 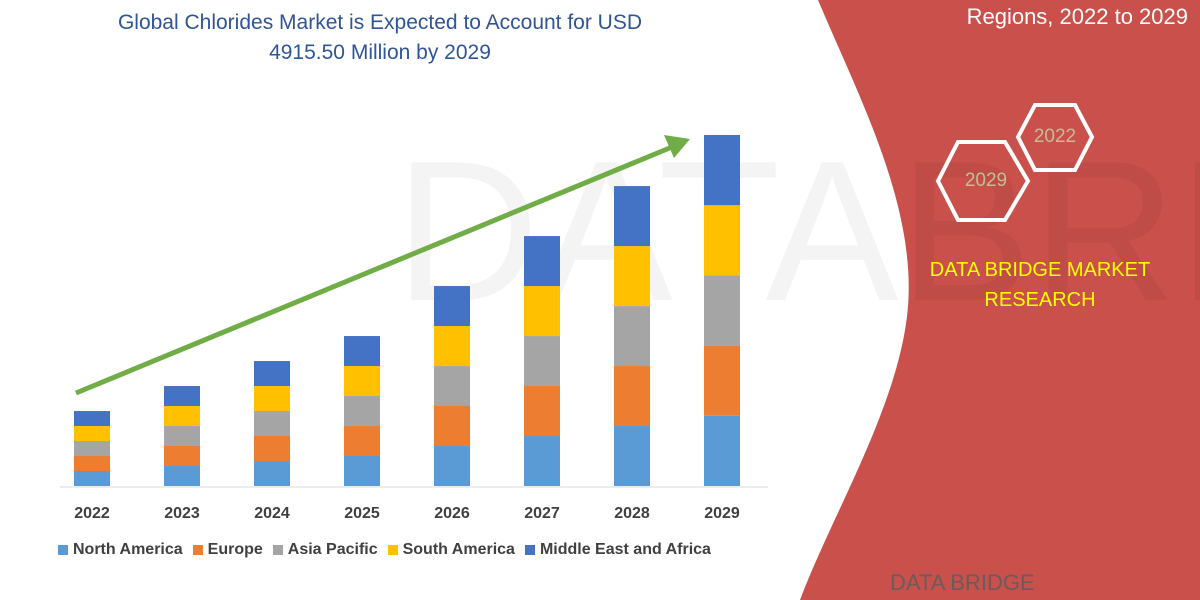 I want to click on x-tick-label: 2026, so click(x=452, y=513).